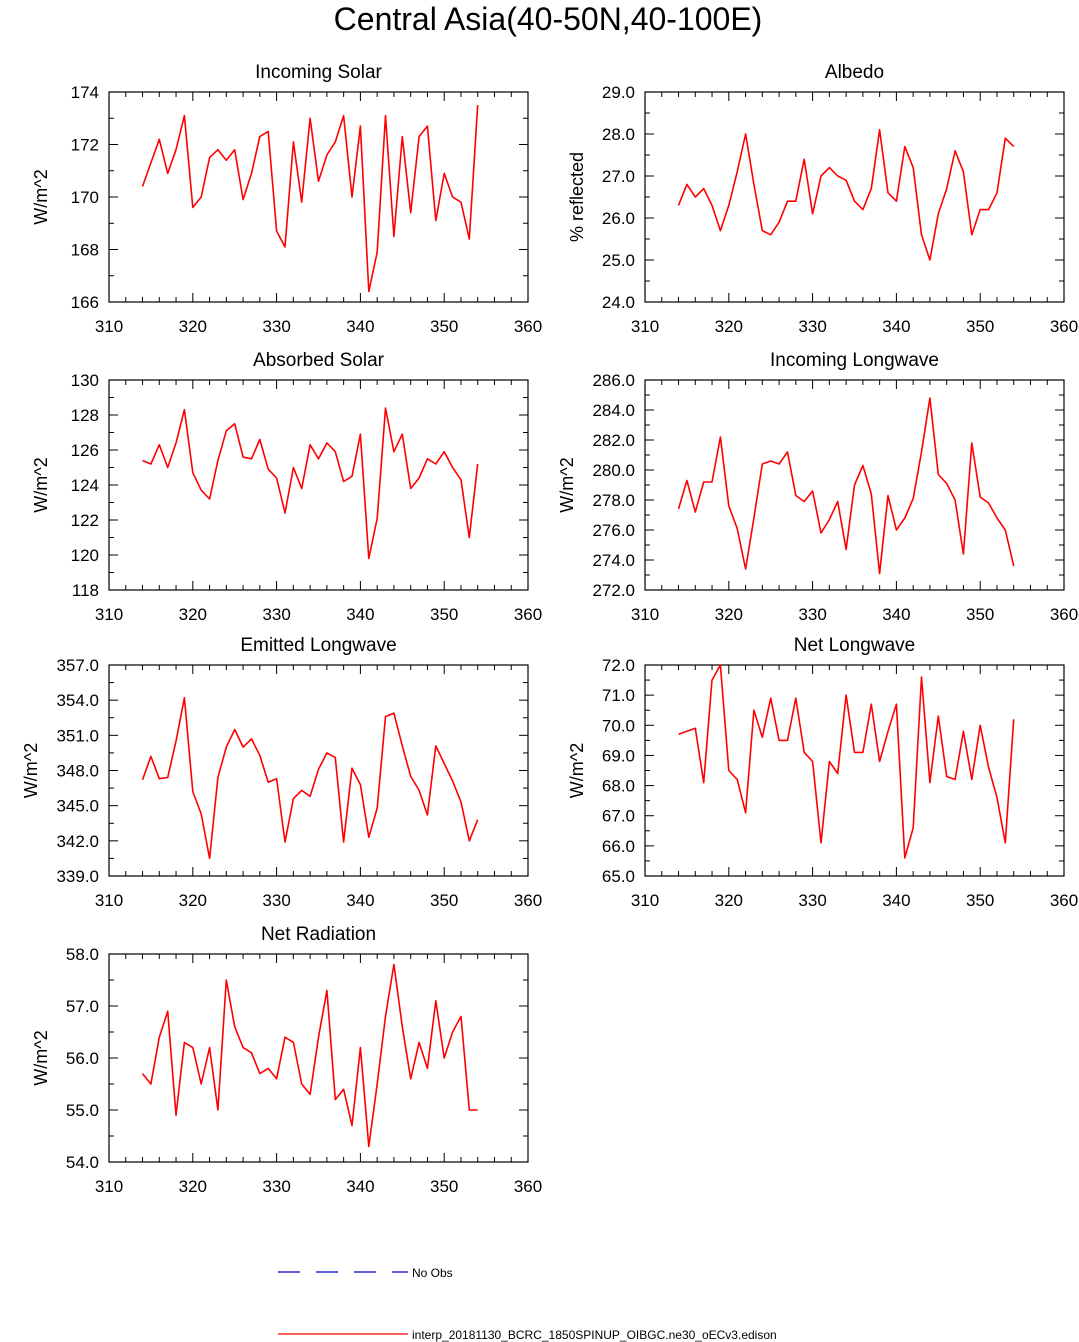  Describe the element at coordinates (85, 450) in the screenshot. I see `y-tick-label: 126` at that location.